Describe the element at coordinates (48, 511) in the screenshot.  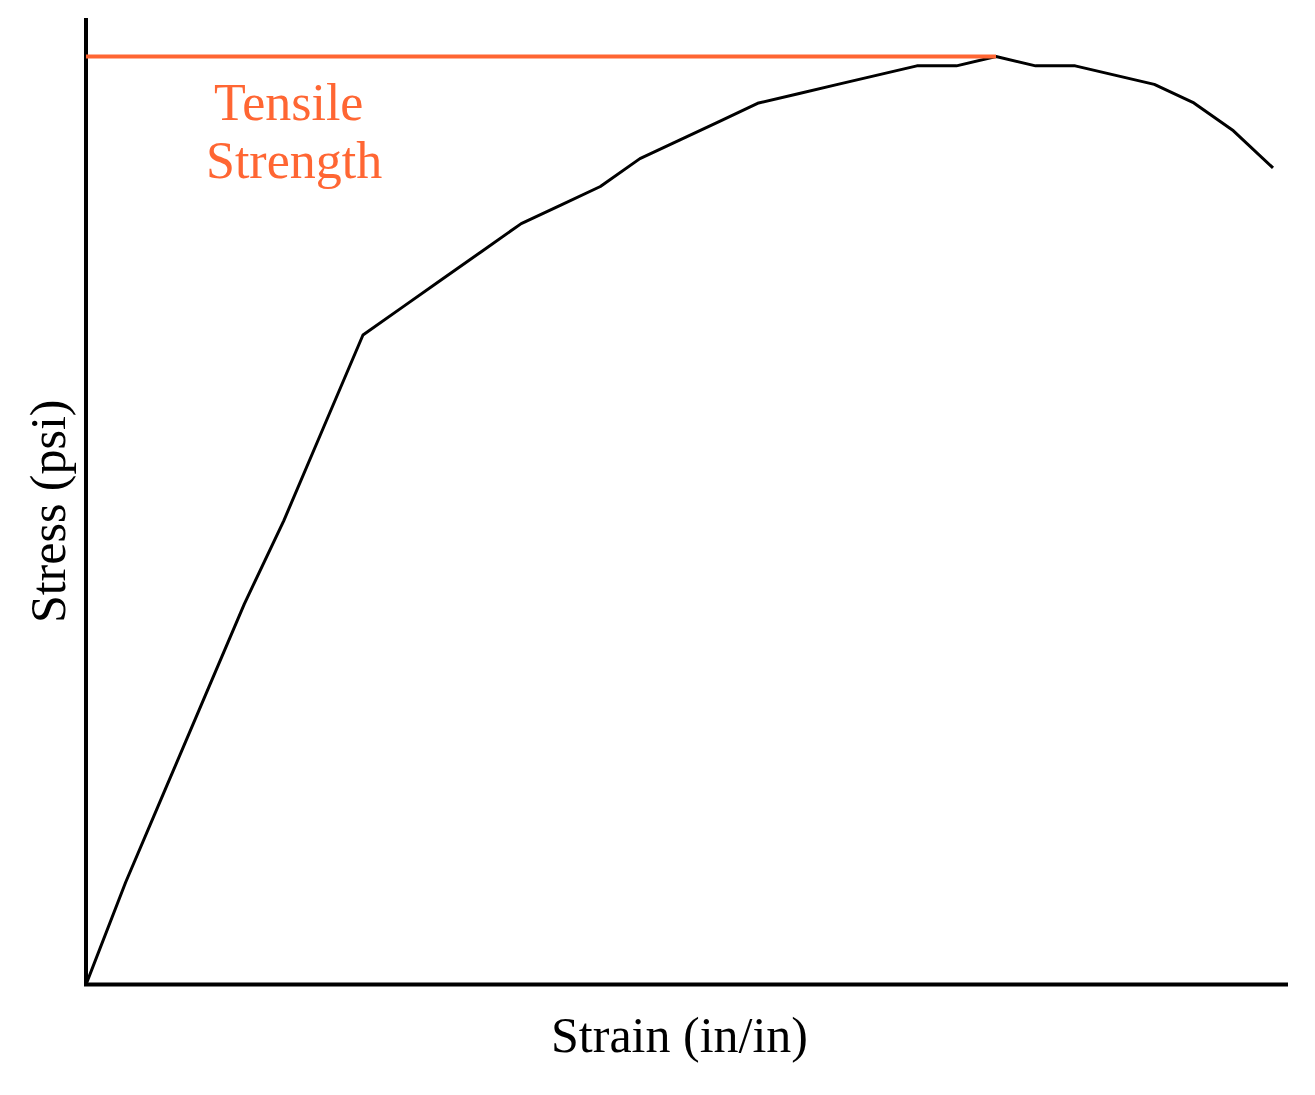
I see `y-axis-title: Stress (psi)` at that location.